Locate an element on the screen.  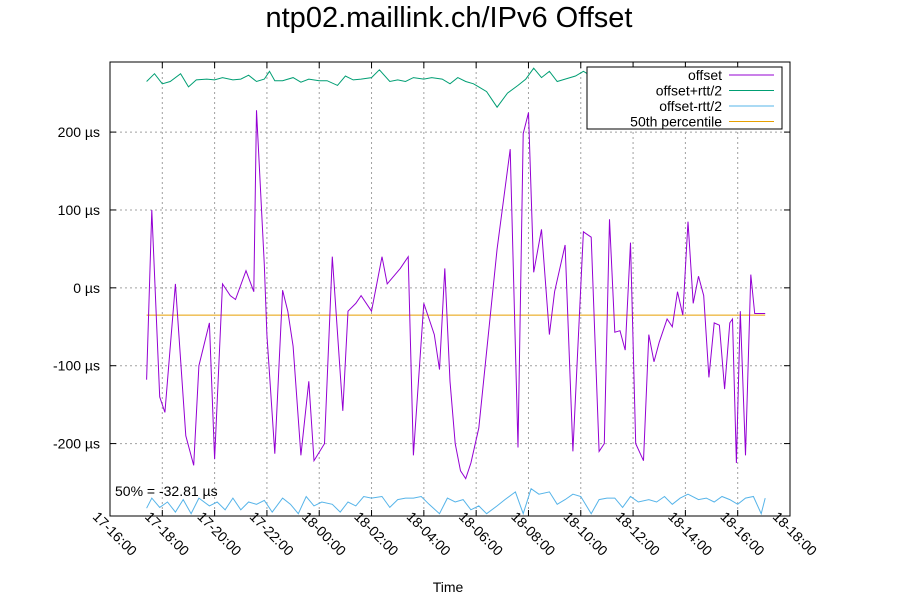
y-tick-label: 200 µs is located at coordinates (79, 132).